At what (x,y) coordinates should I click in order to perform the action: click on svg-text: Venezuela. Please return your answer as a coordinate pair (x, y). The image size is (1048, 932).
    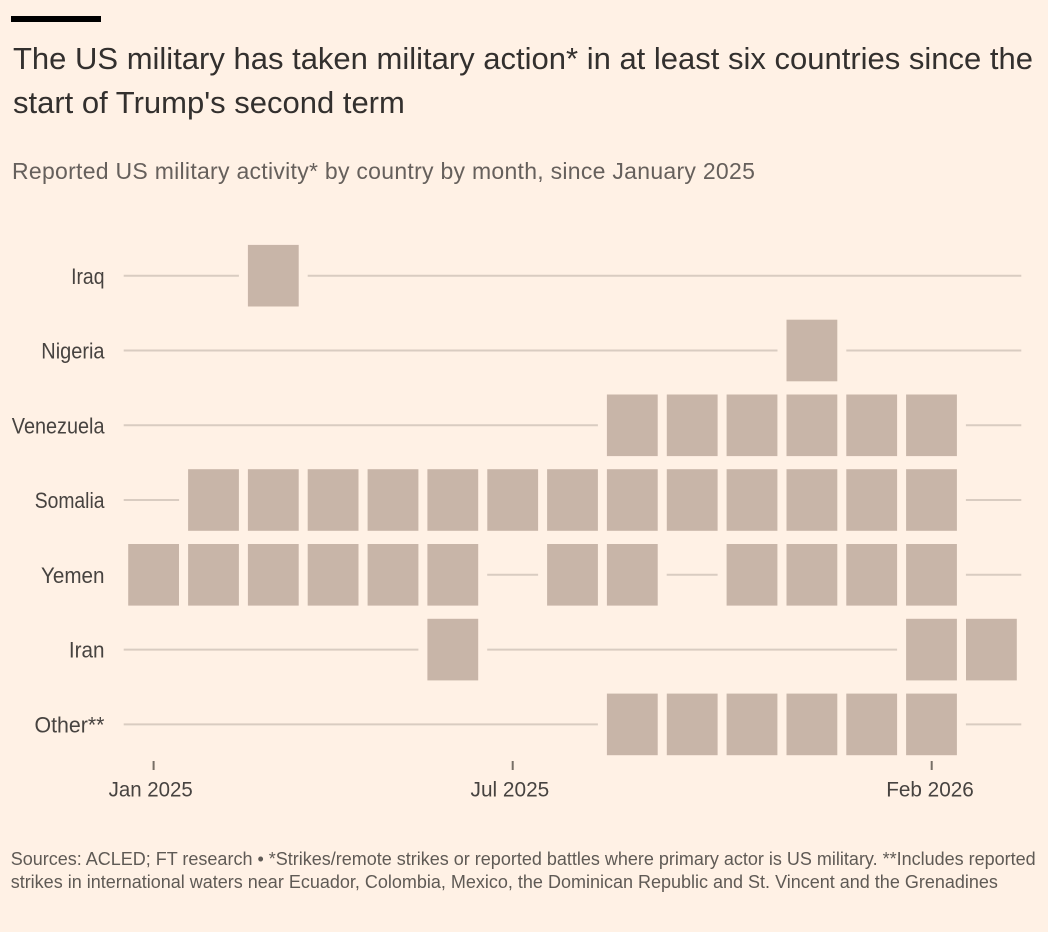
    Looking at the image, I should click on (58, 425).